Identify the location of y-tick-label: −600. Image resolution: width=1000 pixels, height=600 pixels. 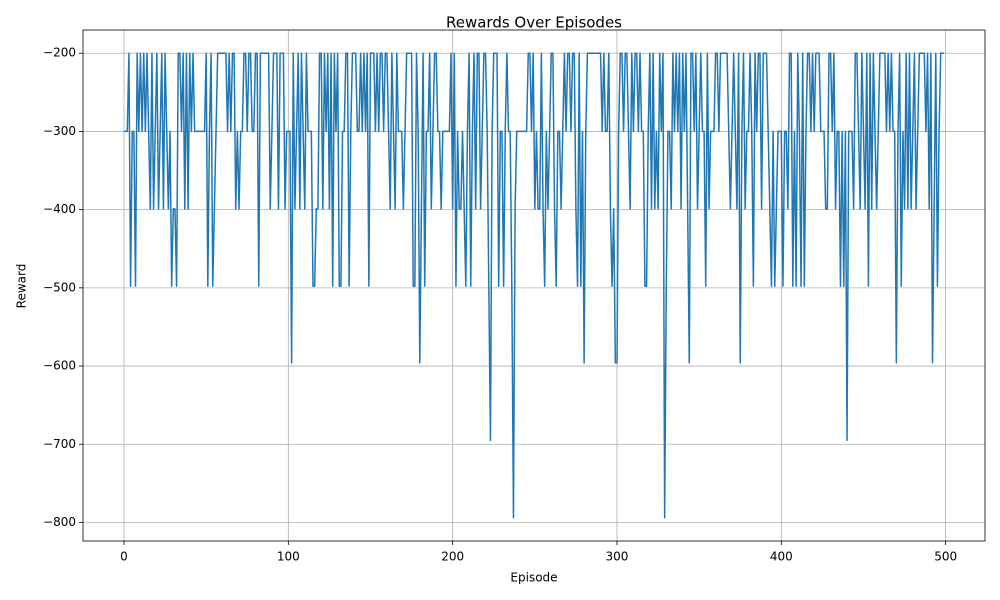
(59, 366).